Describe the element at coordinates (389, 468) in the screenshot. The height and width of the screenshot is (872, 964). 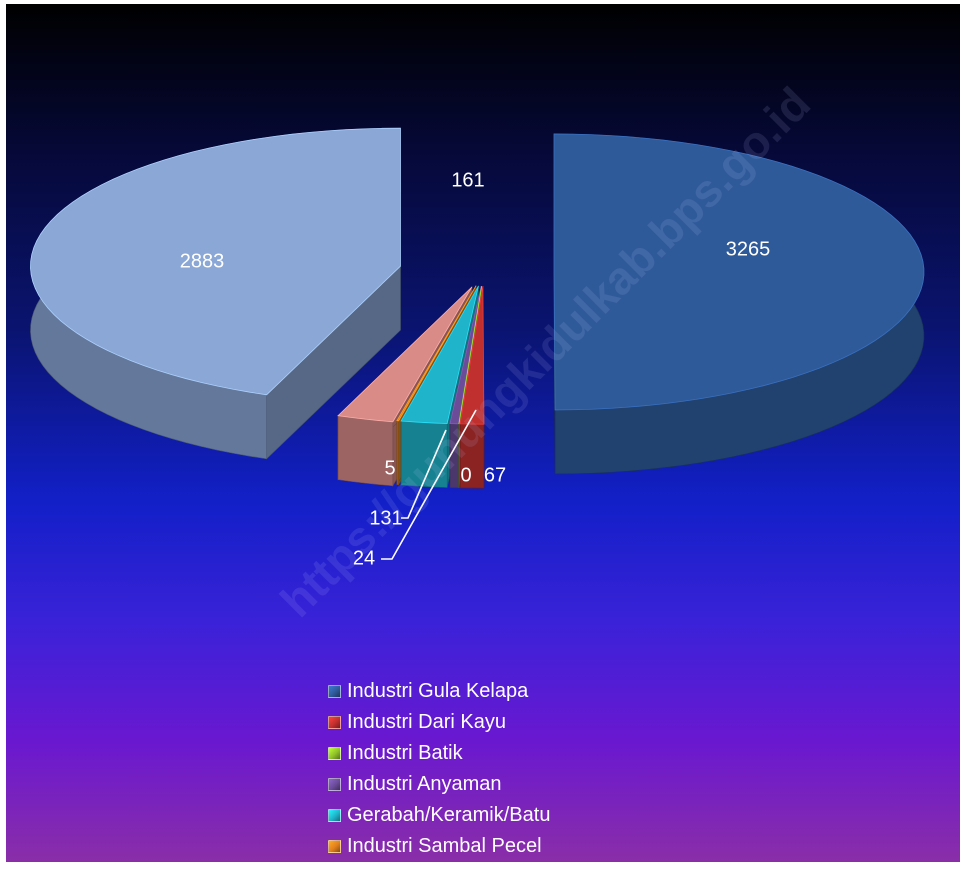
I see `data-label-5: 5` at that location.